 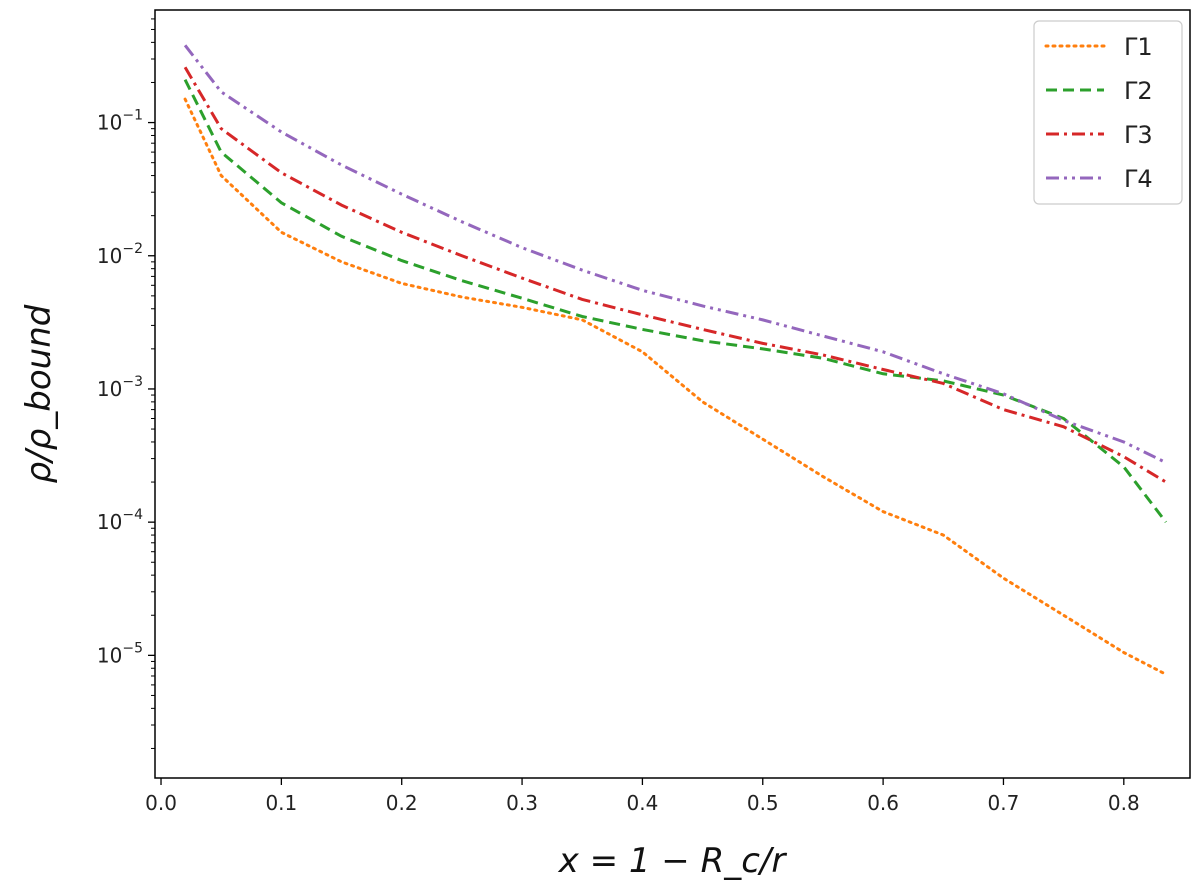 I want to click on legend-label-4: Γ4, so click(x=1138, y=179).